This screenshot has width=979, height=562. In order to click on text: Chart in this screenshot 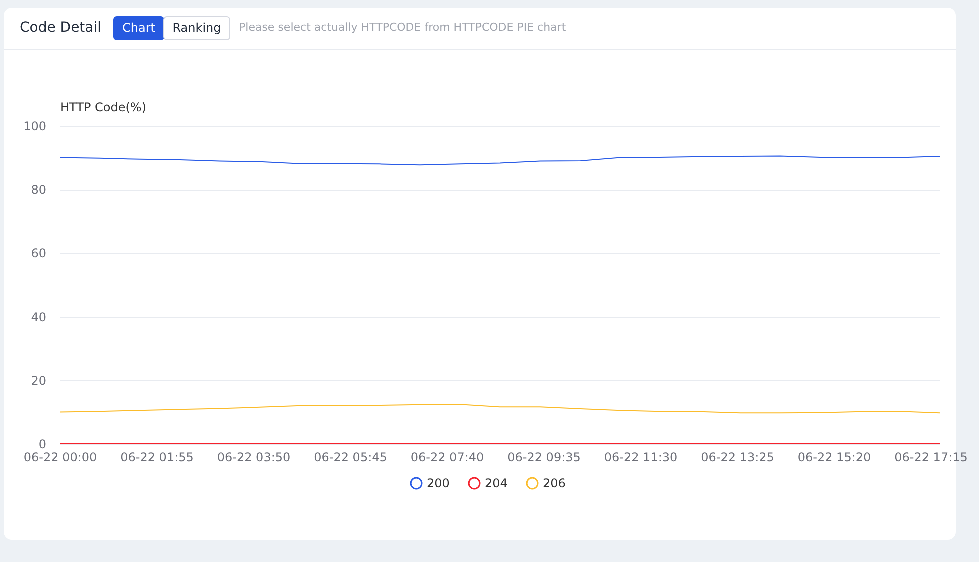, I will do `click(139, 28)`.